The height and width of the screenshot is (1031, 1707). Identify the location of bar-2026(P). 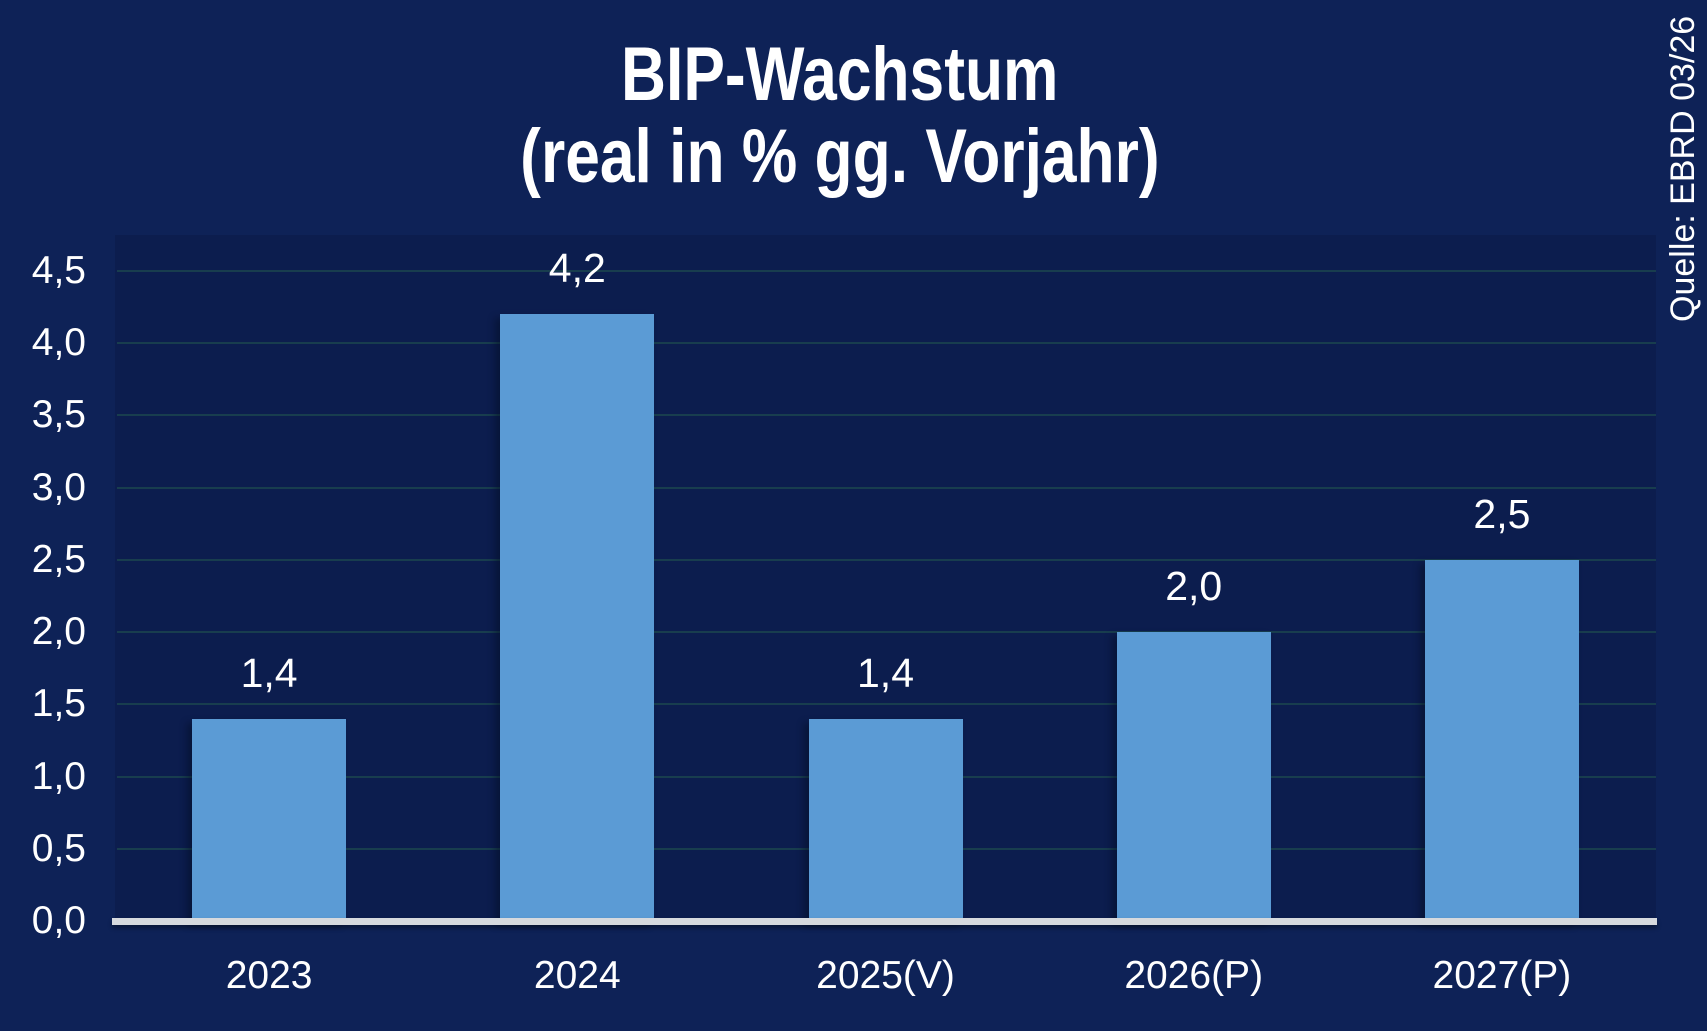
(1193, 776).